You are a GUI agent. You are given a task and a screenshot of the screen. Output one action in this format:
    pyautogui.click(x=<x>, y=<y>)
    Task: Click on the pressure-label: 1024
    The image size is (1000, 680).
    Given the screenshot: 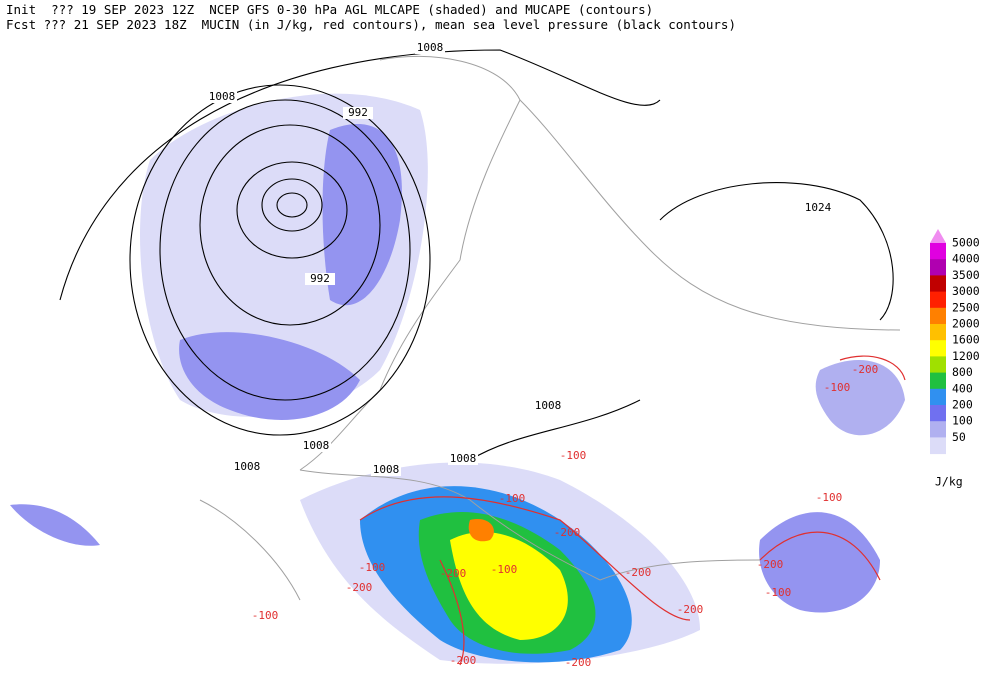 What is the action you would take?
    pyautogui.click(x=818, y=207)
    